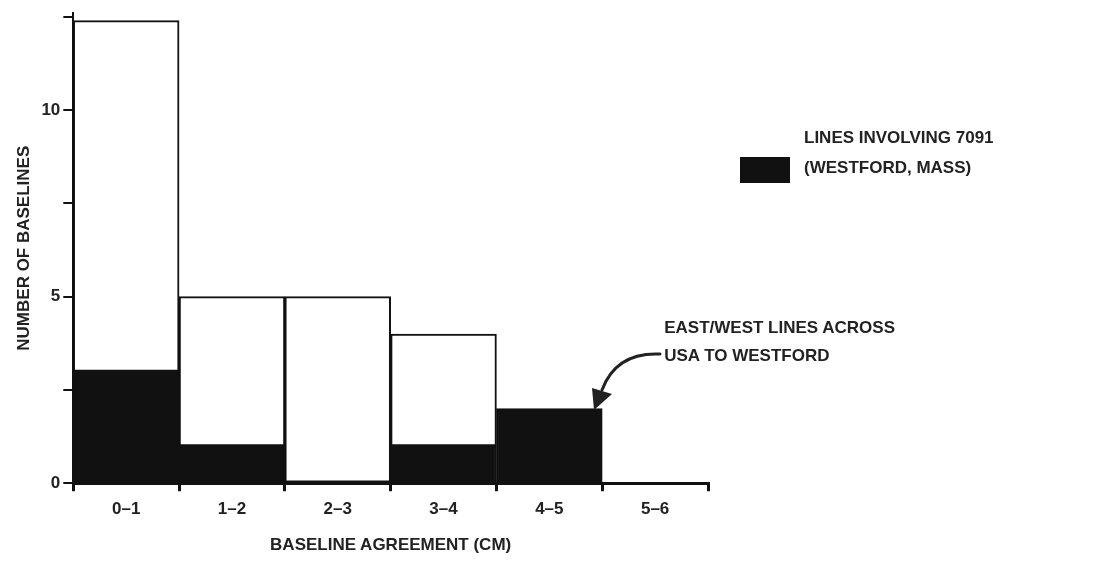 This screenshot has height=570, width=1098. What do you see at coordinates (391, 545) in the screenshot?
I see `x-axis-title: BASELINE AGREEMENT (CM)` at bounding box center [391, 545].